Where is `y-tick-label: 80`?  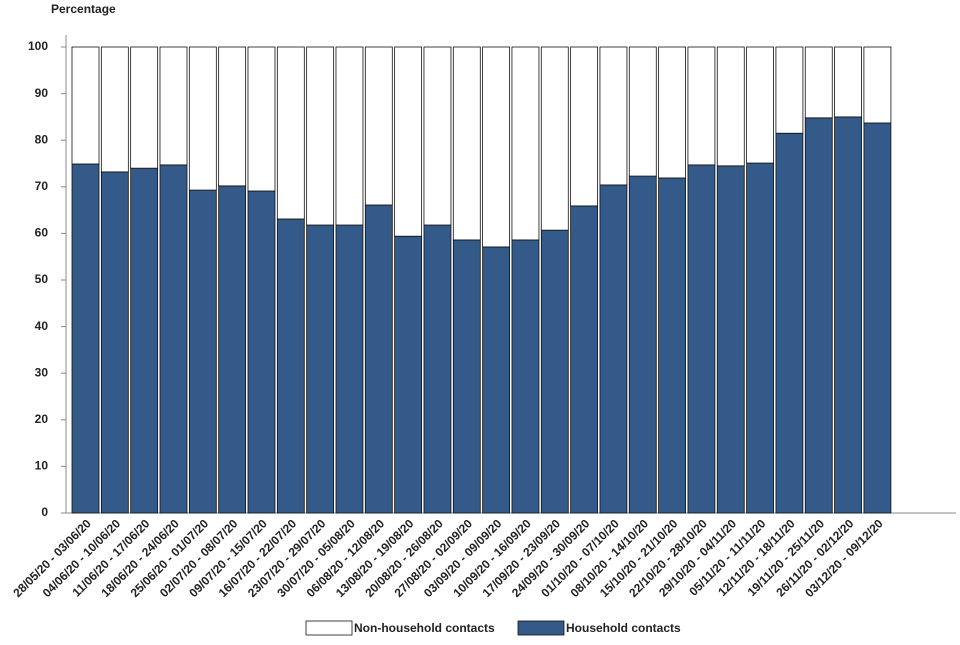 y-tick-label: 80 is located at coordinates (42, 139).